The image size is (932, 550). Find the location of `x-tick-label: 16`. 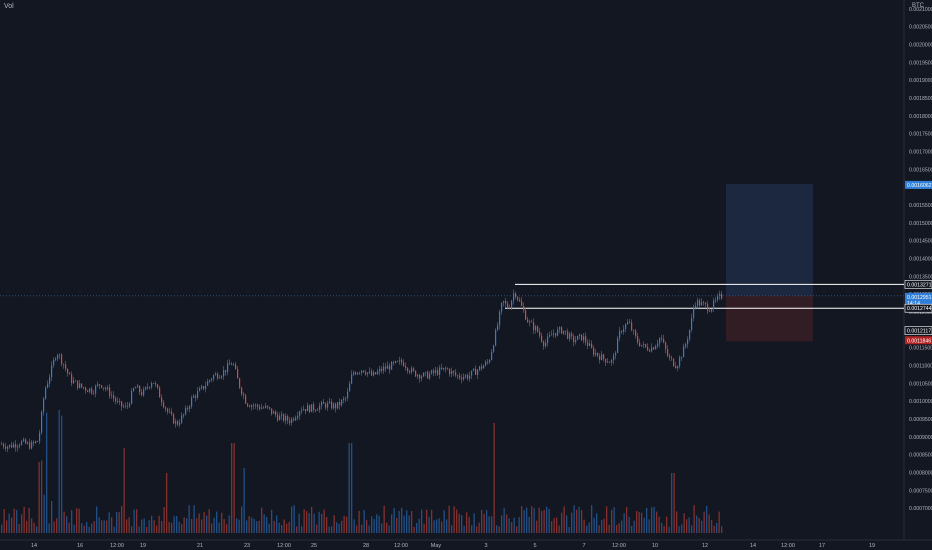

x-tick-label: 16 is located at coordinates (80, 546).